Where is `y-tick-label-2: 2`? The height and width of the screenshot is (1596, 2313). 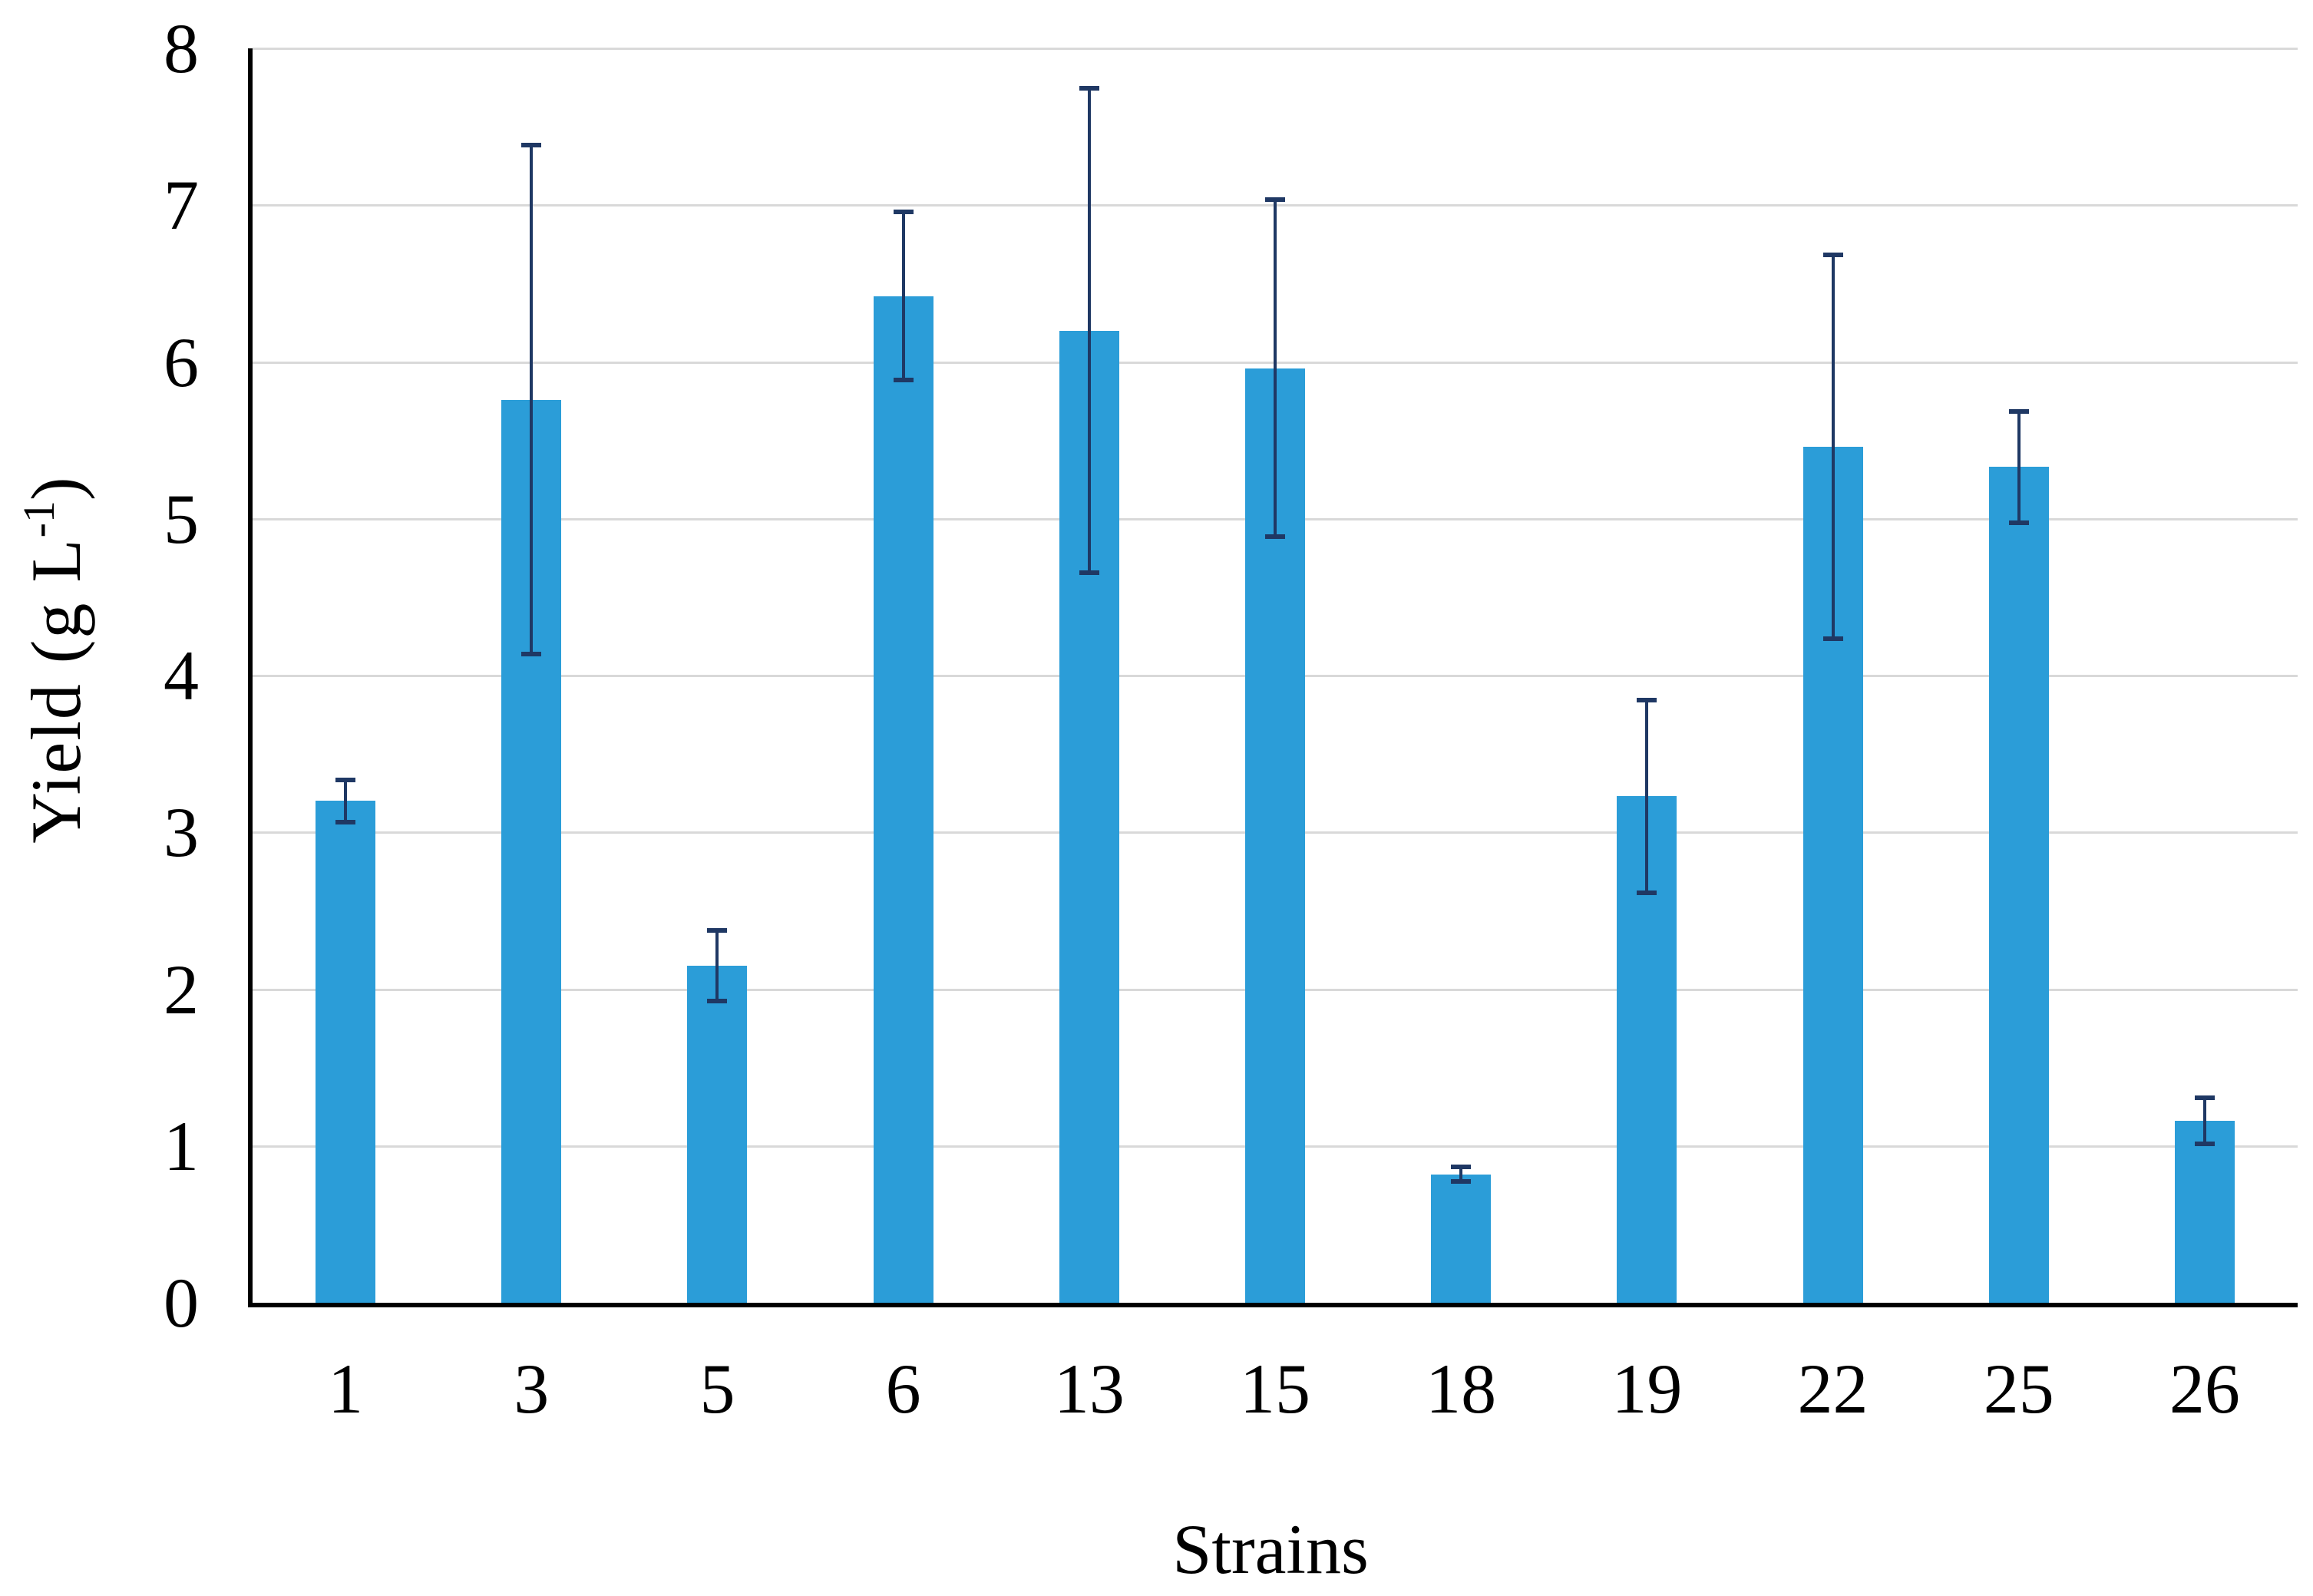
y-tick-label-2: 2 is located at coordinates (181, 989).